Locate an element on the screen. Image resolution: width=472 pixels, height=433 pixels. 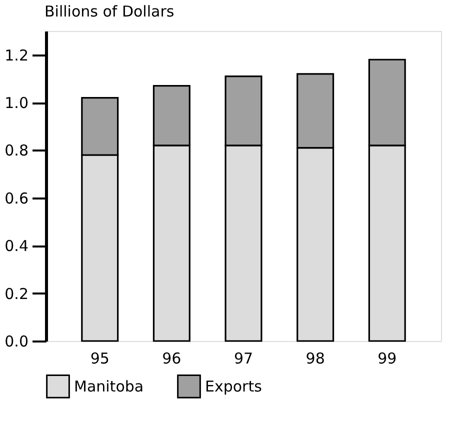
y-tick-label: 0.0 is located at coordinates (16, 341).